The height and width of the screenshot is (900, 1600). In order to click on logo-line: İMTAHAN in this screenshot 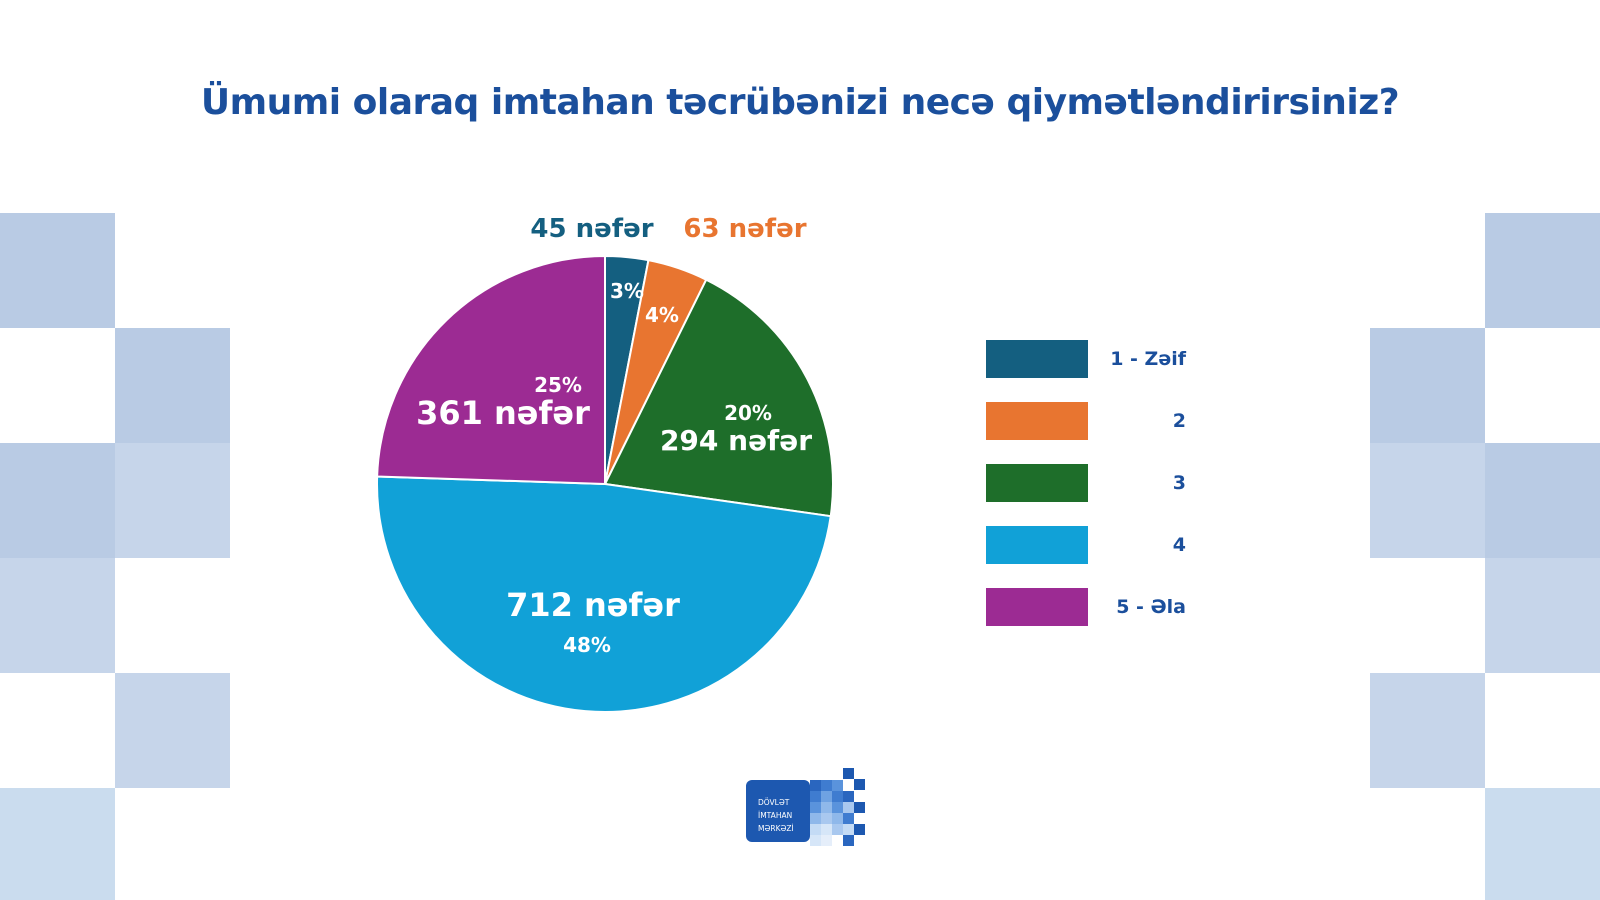, I will do `click(775, 815)`.